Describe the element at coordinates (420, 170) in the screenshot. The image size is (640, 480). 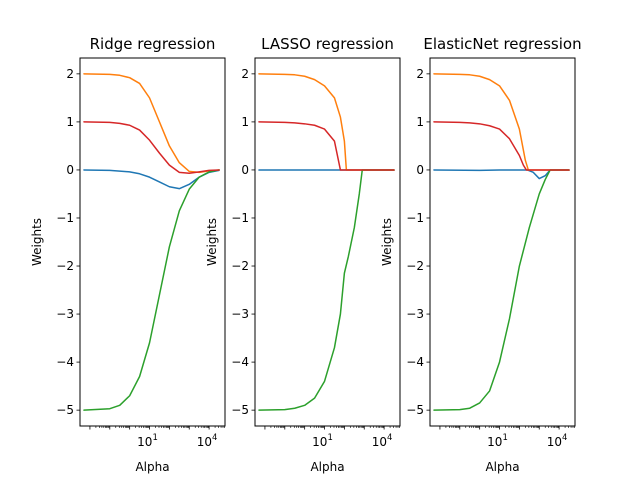
I see `elasticnet-ytick-label: 0` at that location.